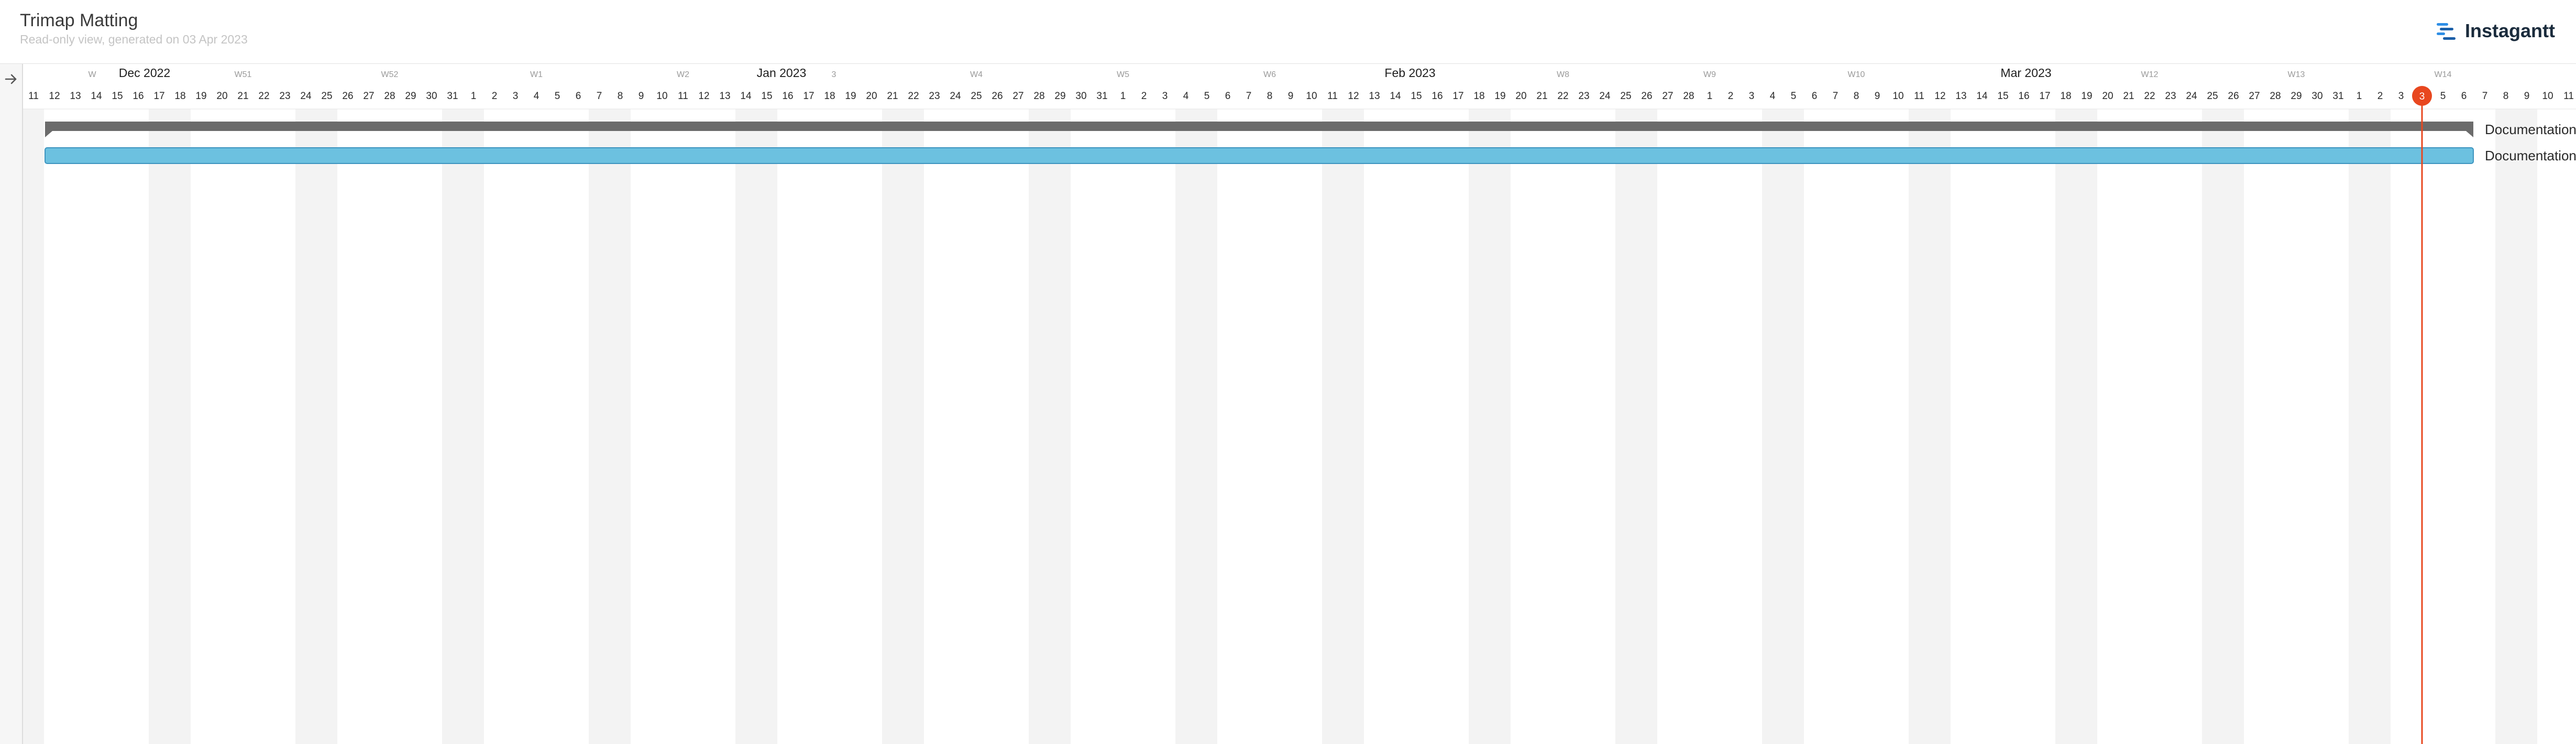 This screenshot has height=744, width=2576. What do you see at coordinates (2380, 96) in the screenshot?
I see `day-label: 2` at bounding box center [2380, 96].